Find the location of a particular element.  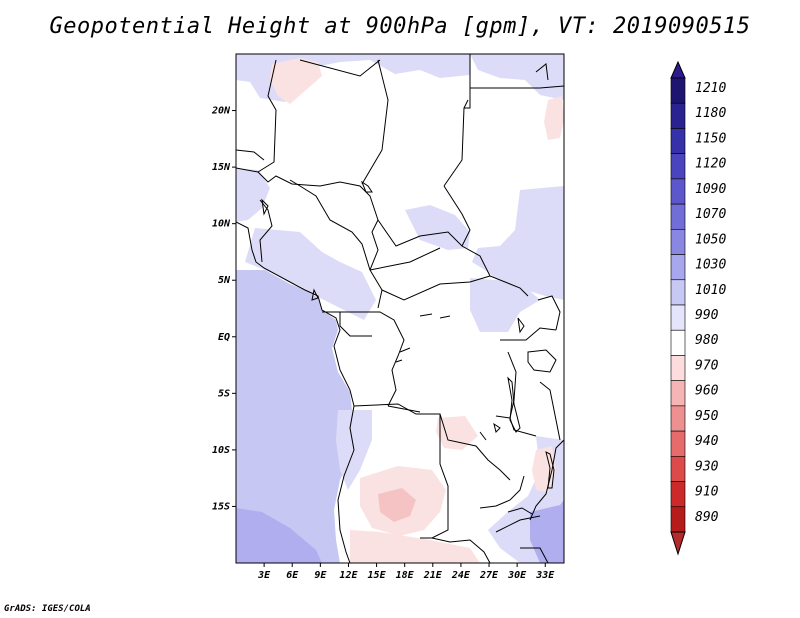

lat-tick-label: 15N is located at coordinates (221, 167).